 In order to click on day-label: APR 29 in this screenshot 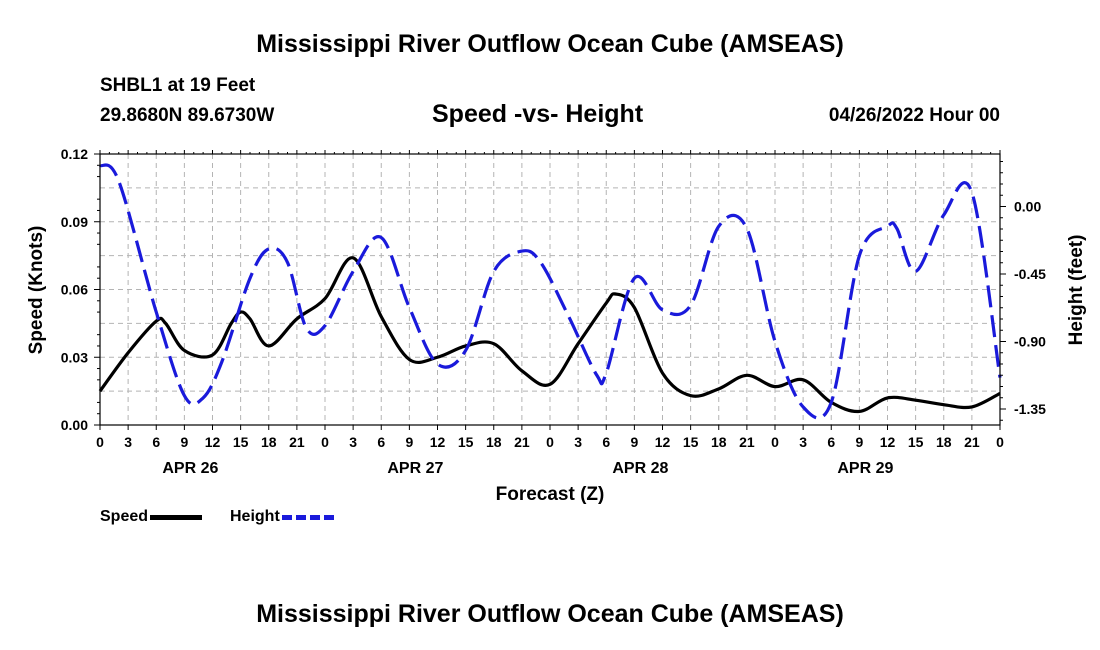, I will do `click(865, 468)`.